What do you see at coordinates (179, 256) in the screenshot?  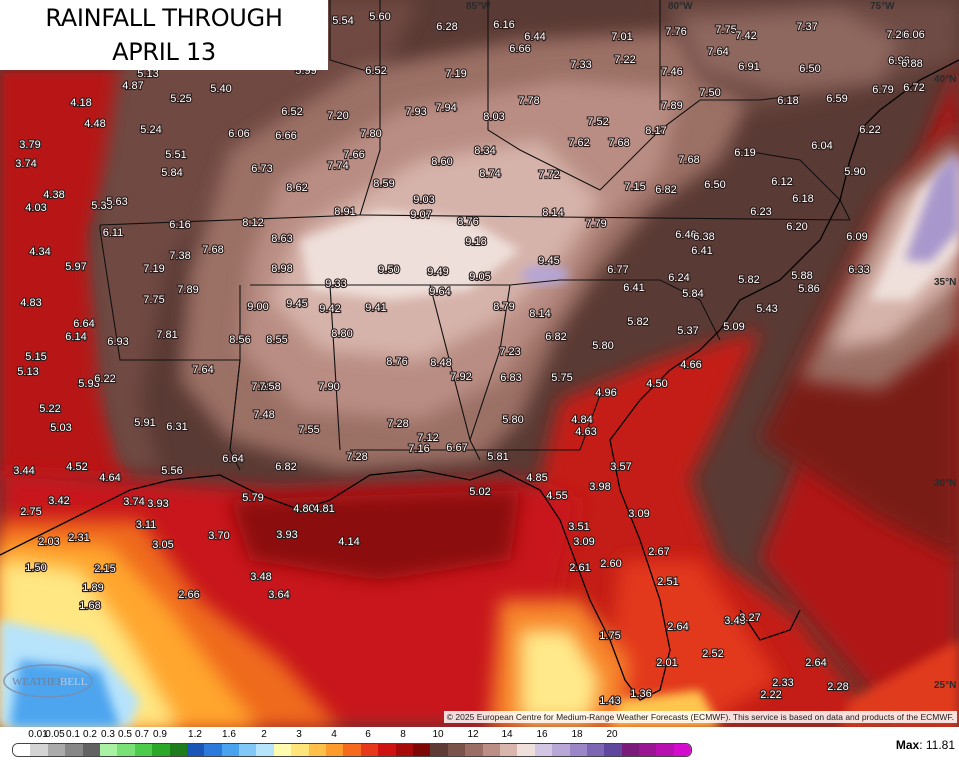 I see `rainfall-value-93: 7.38` at bounding box center [179, 256].